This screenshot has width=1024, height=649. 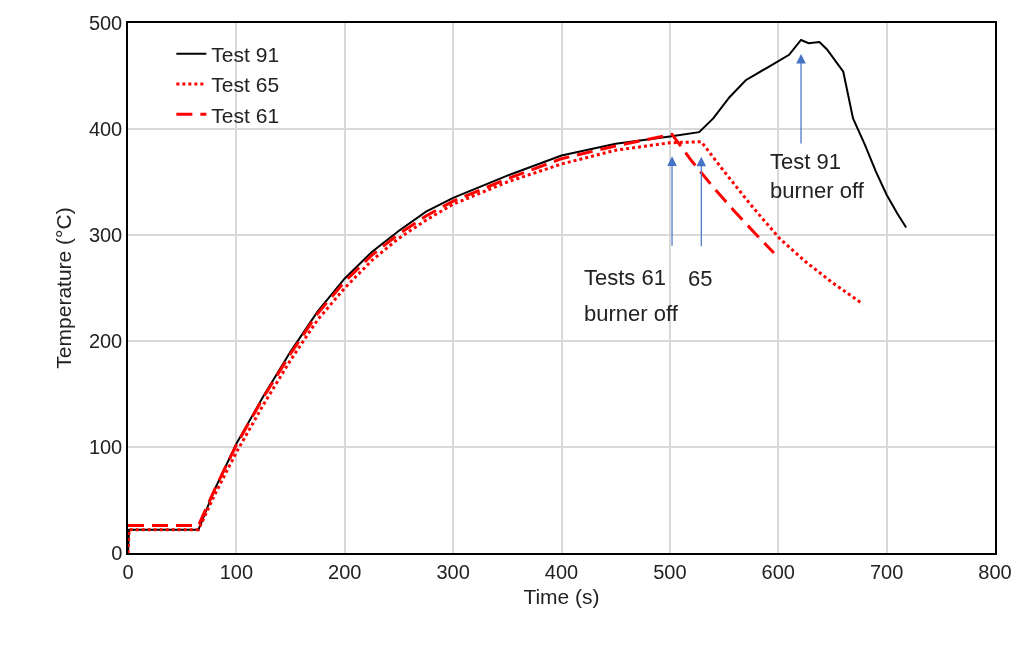 I want to click on annotation: Test 91 burner off, so click(x=817, y=176).